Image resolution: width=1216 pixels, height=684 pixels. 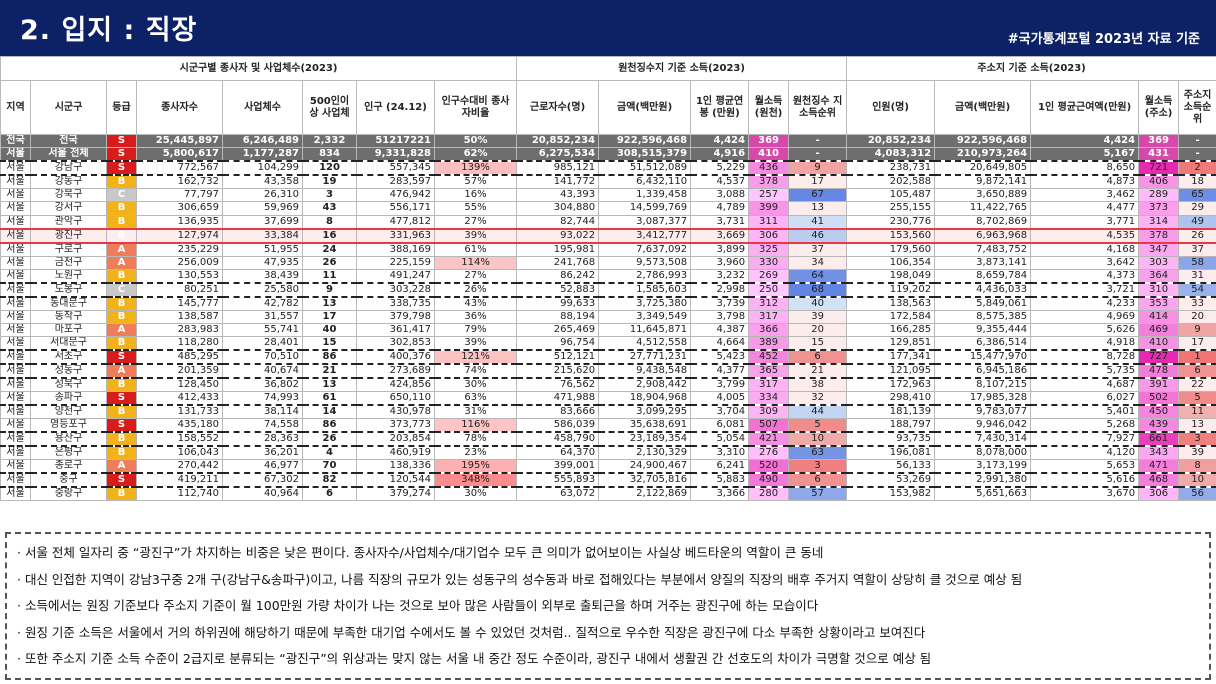 I want to click on cell-w-amt: 9,438,548, so click(x=645, y=371).